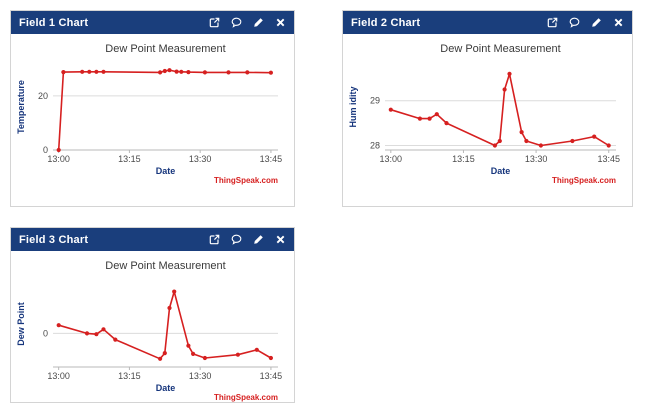 This screenshot has width=645, height=410. I want to click on panel-header: Field 1 Chart, so click(152, 22).